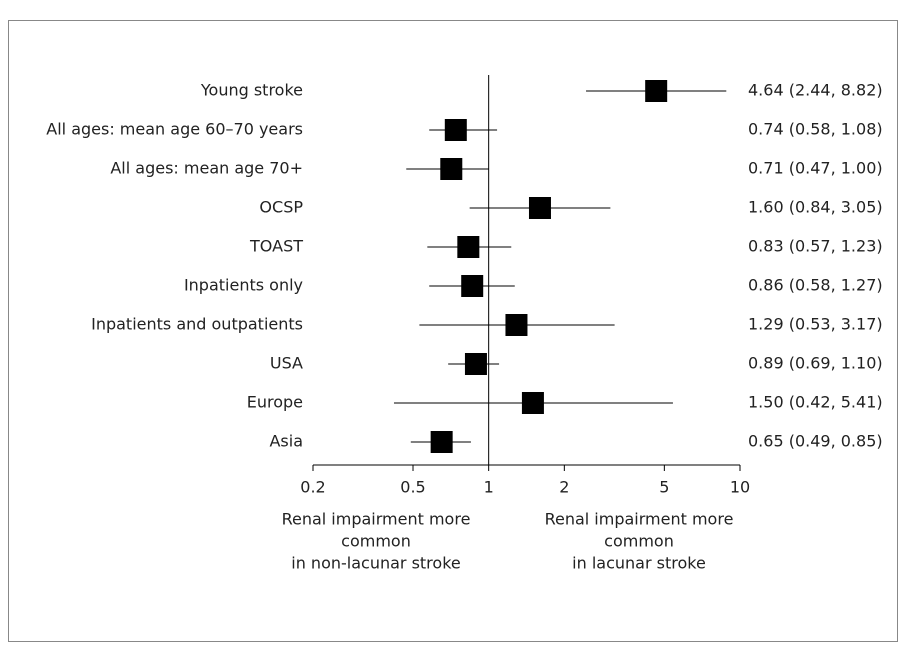 This screenshot has height=647, width=906. I want to click on value-label: 1.29 (0.53, 3.17), so click(815, 324).